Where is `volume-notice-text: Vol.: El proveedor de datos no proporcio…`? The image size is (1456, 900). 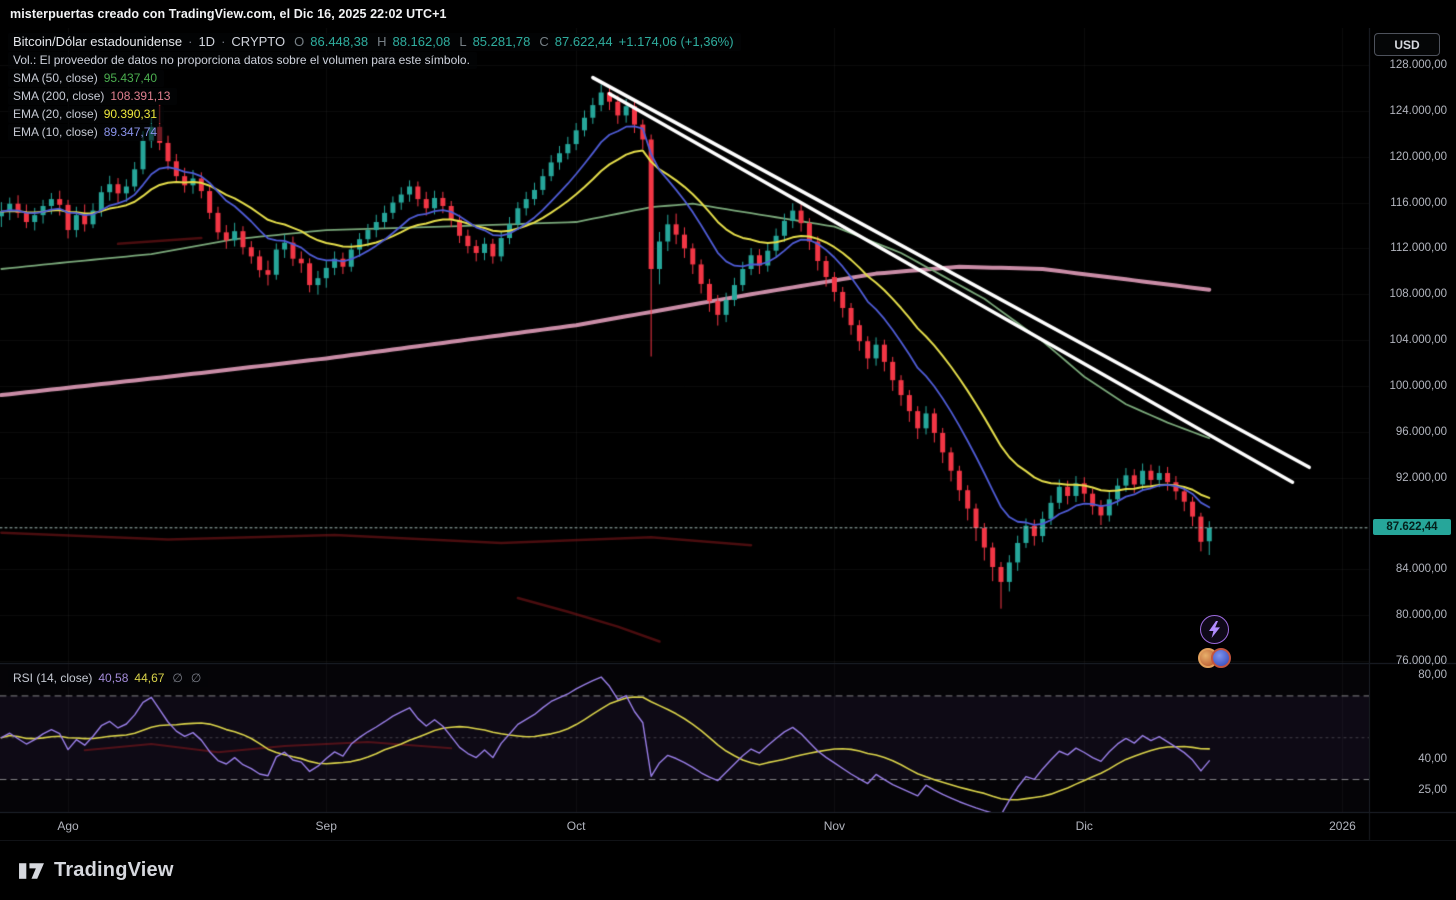 volume-notice-text: Vol.: El proveedor de datos no proporcio… is located at coordinates (241, 60).